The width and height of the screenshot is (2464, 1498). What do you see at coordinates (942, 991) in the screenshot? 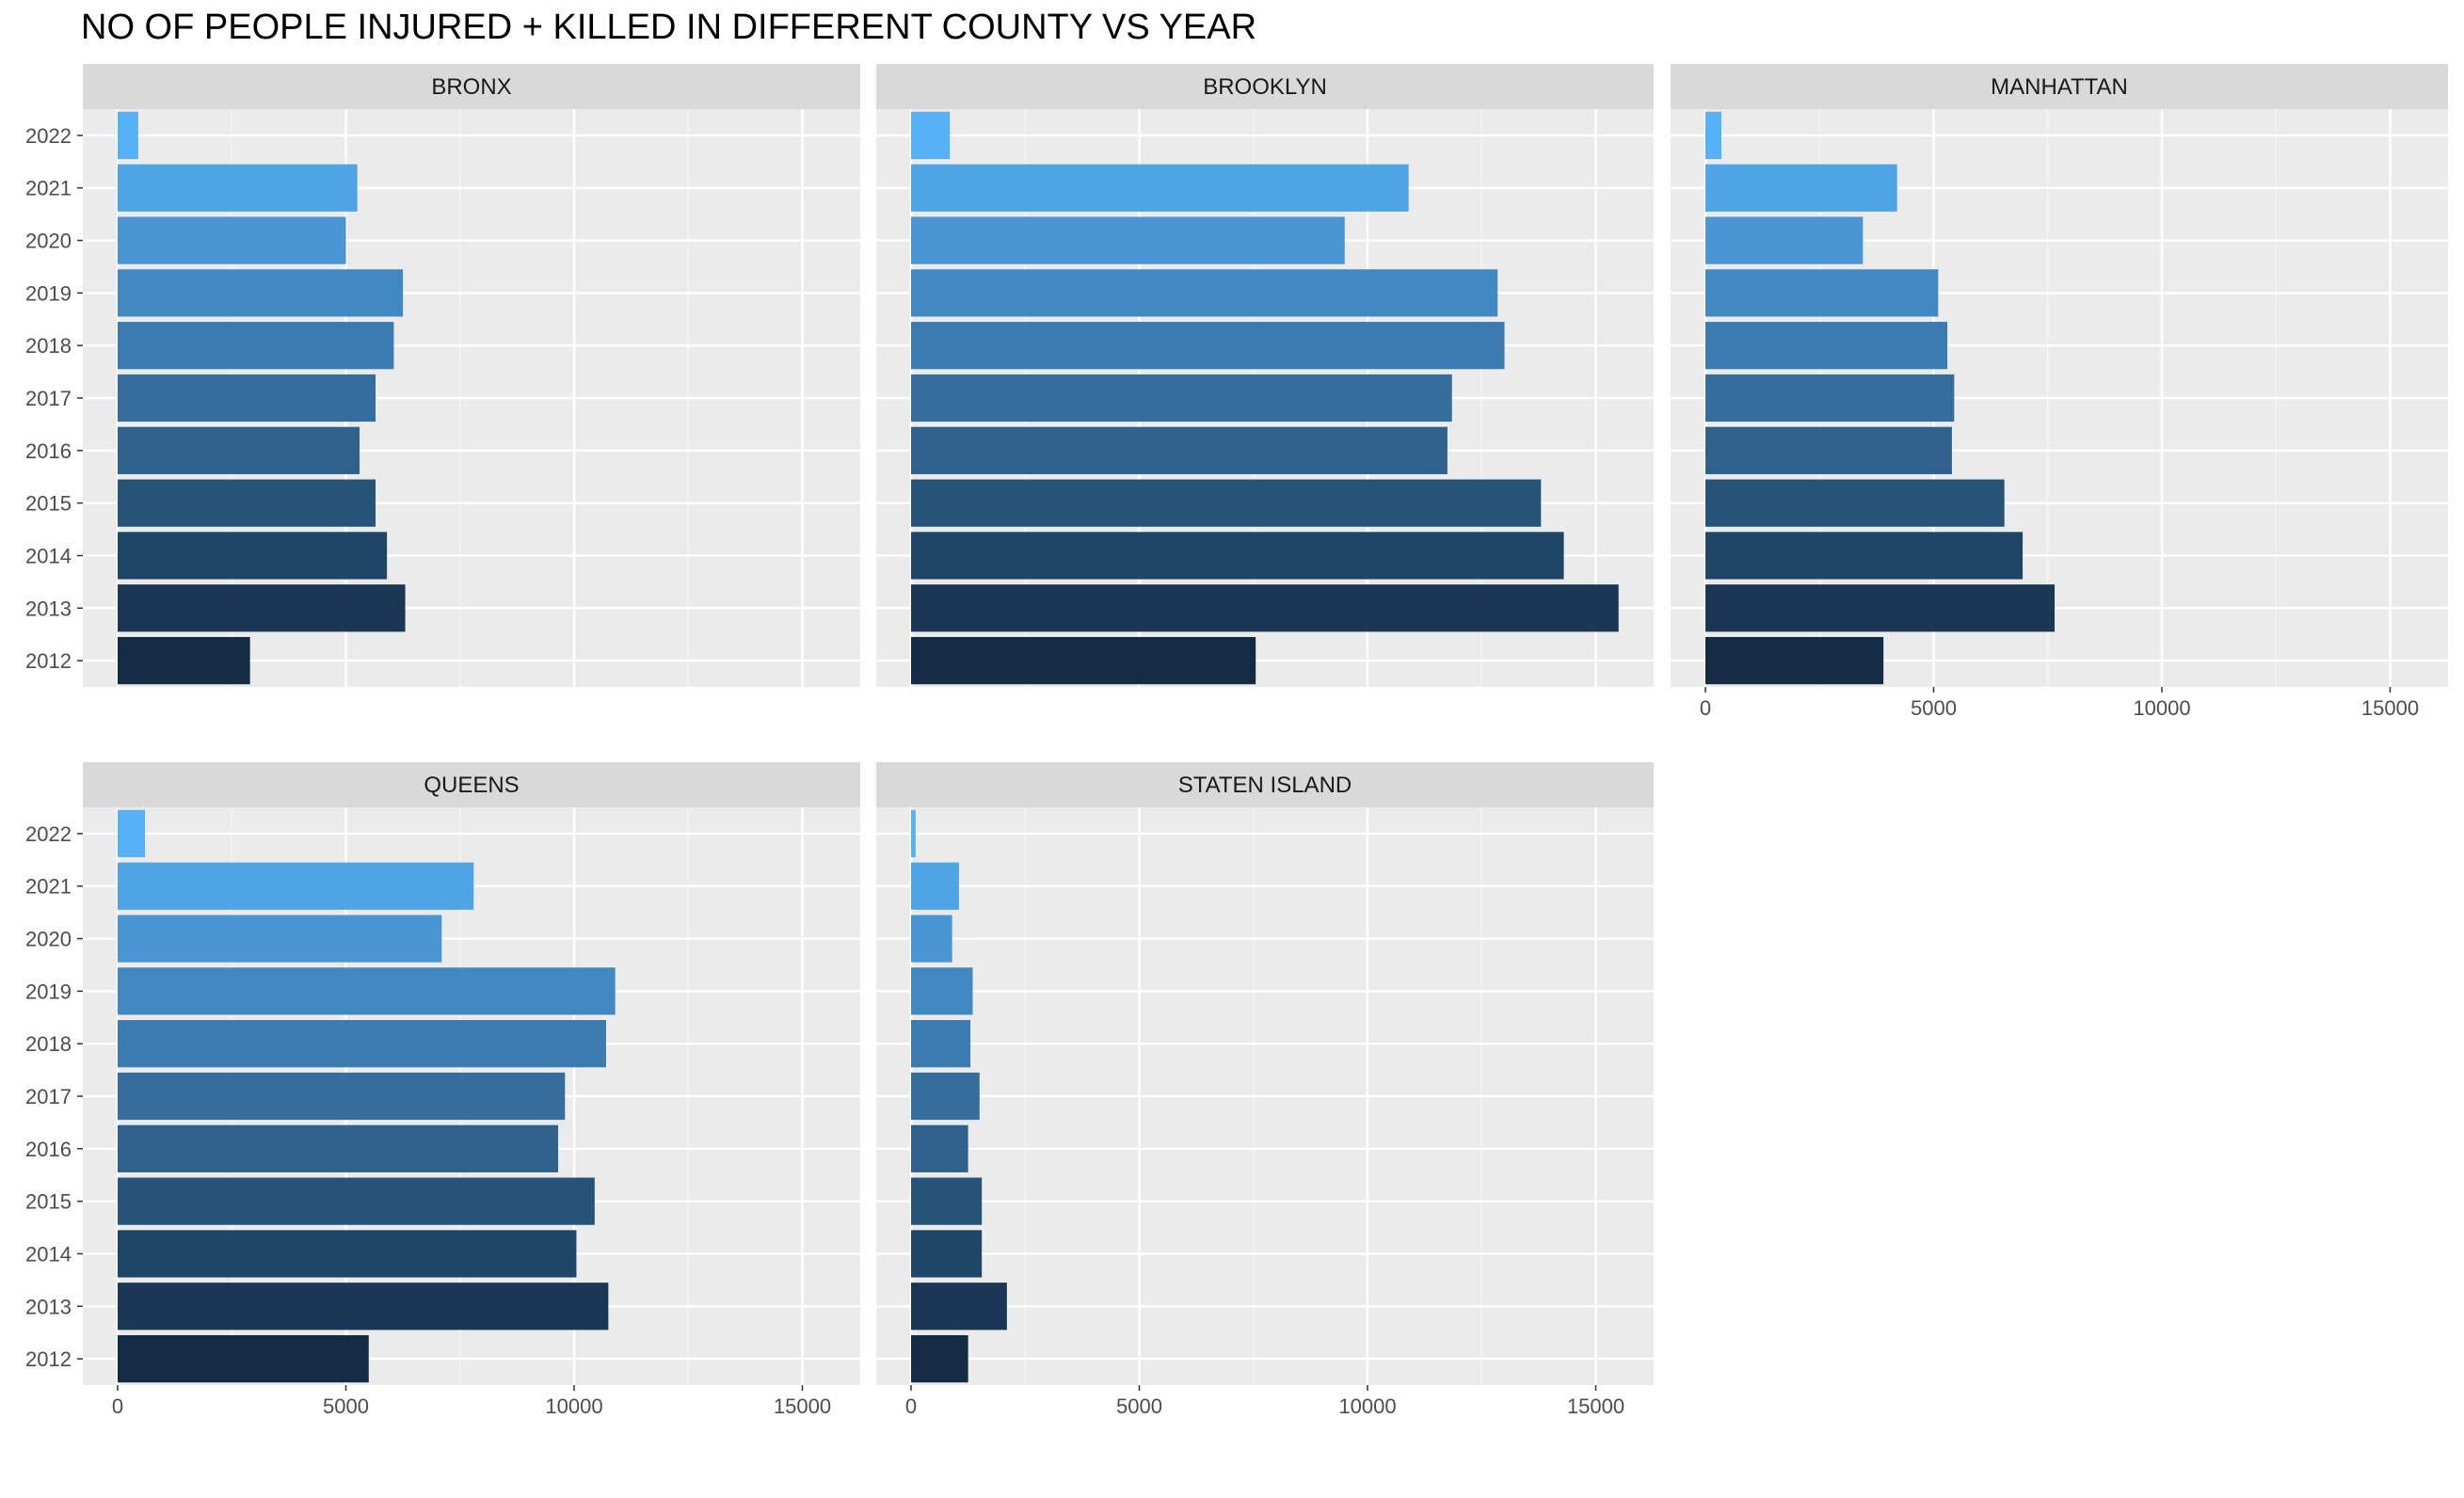
I see `bar-staten-island-2019` at bounding box center [942, 991].